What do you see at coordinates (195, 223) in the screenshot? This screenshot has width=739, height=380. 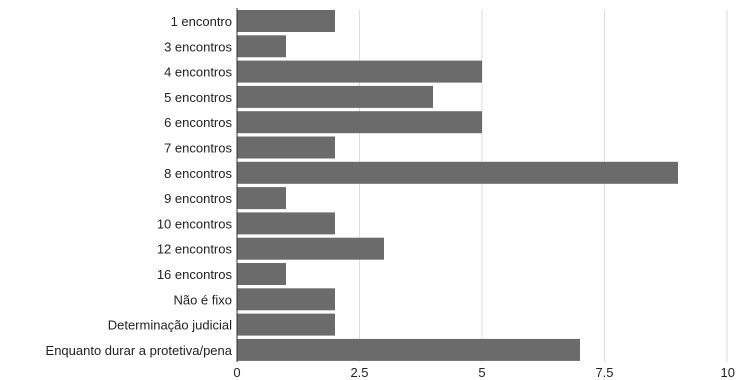 I see `category-label: 10 encontros` at bounding box center [195, 223].